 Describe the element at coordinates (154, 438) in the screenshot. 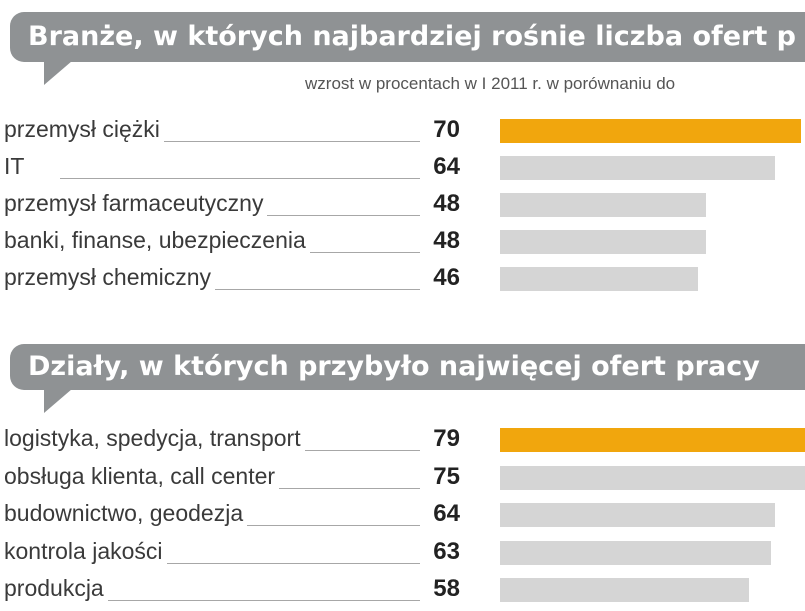

I see `category-label: logistyka, spedycja, transport` at that location.